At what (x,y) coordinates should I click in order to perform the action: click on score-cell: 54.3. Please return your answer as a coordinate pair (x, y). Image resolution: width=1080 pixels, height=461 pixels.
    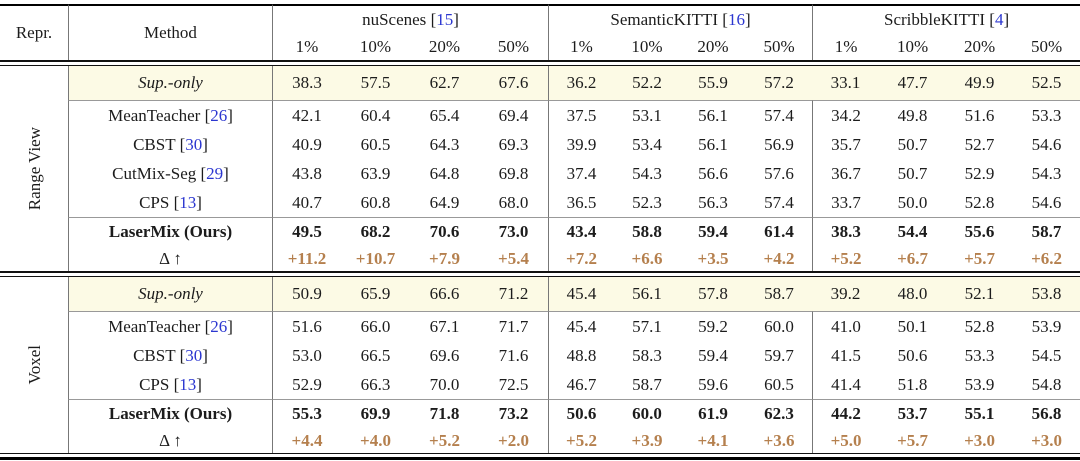
    Looking at the image, I should click on (647, 173).